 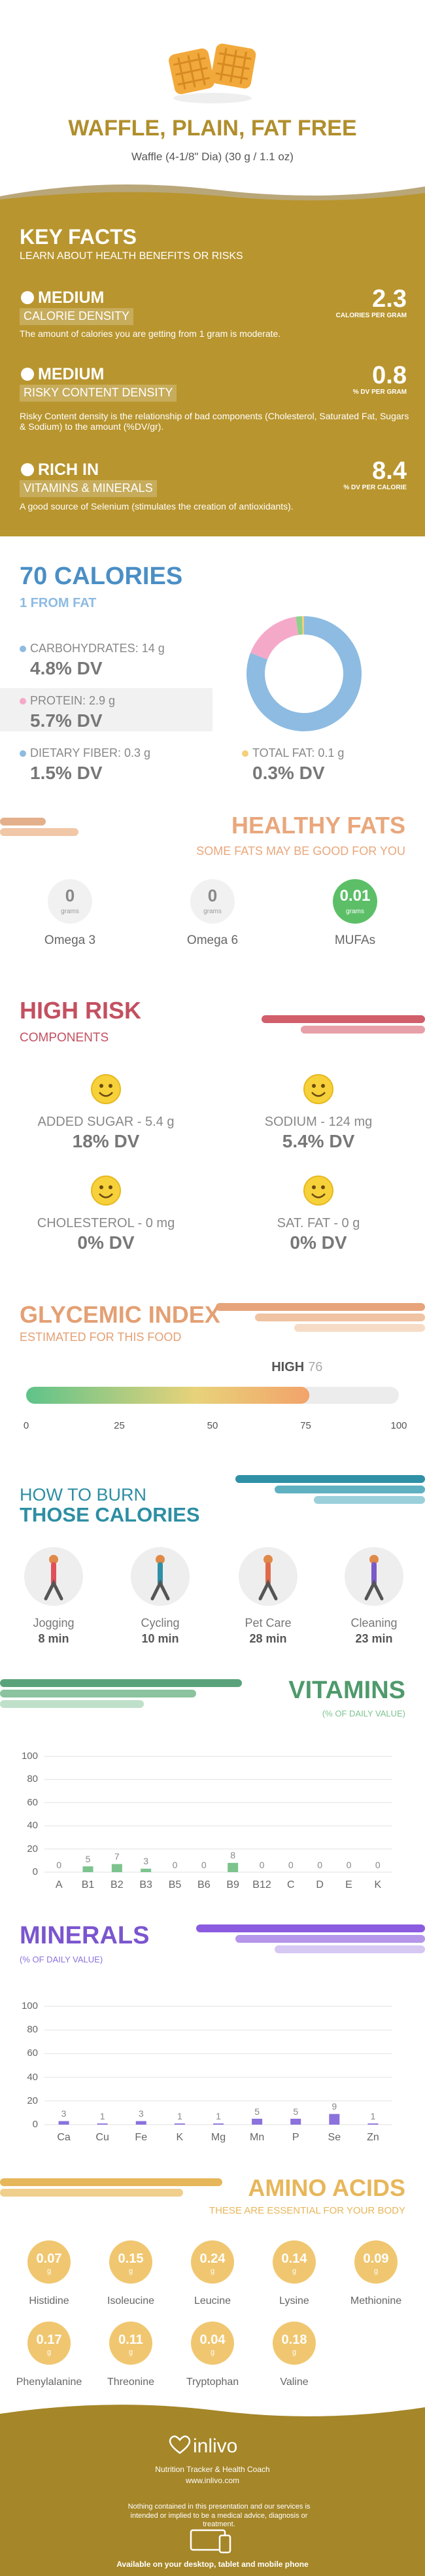 I want to click on section-subtitle: SOME FATS MAY BE GOOD FOR YOU, so click(x=300, y=851).